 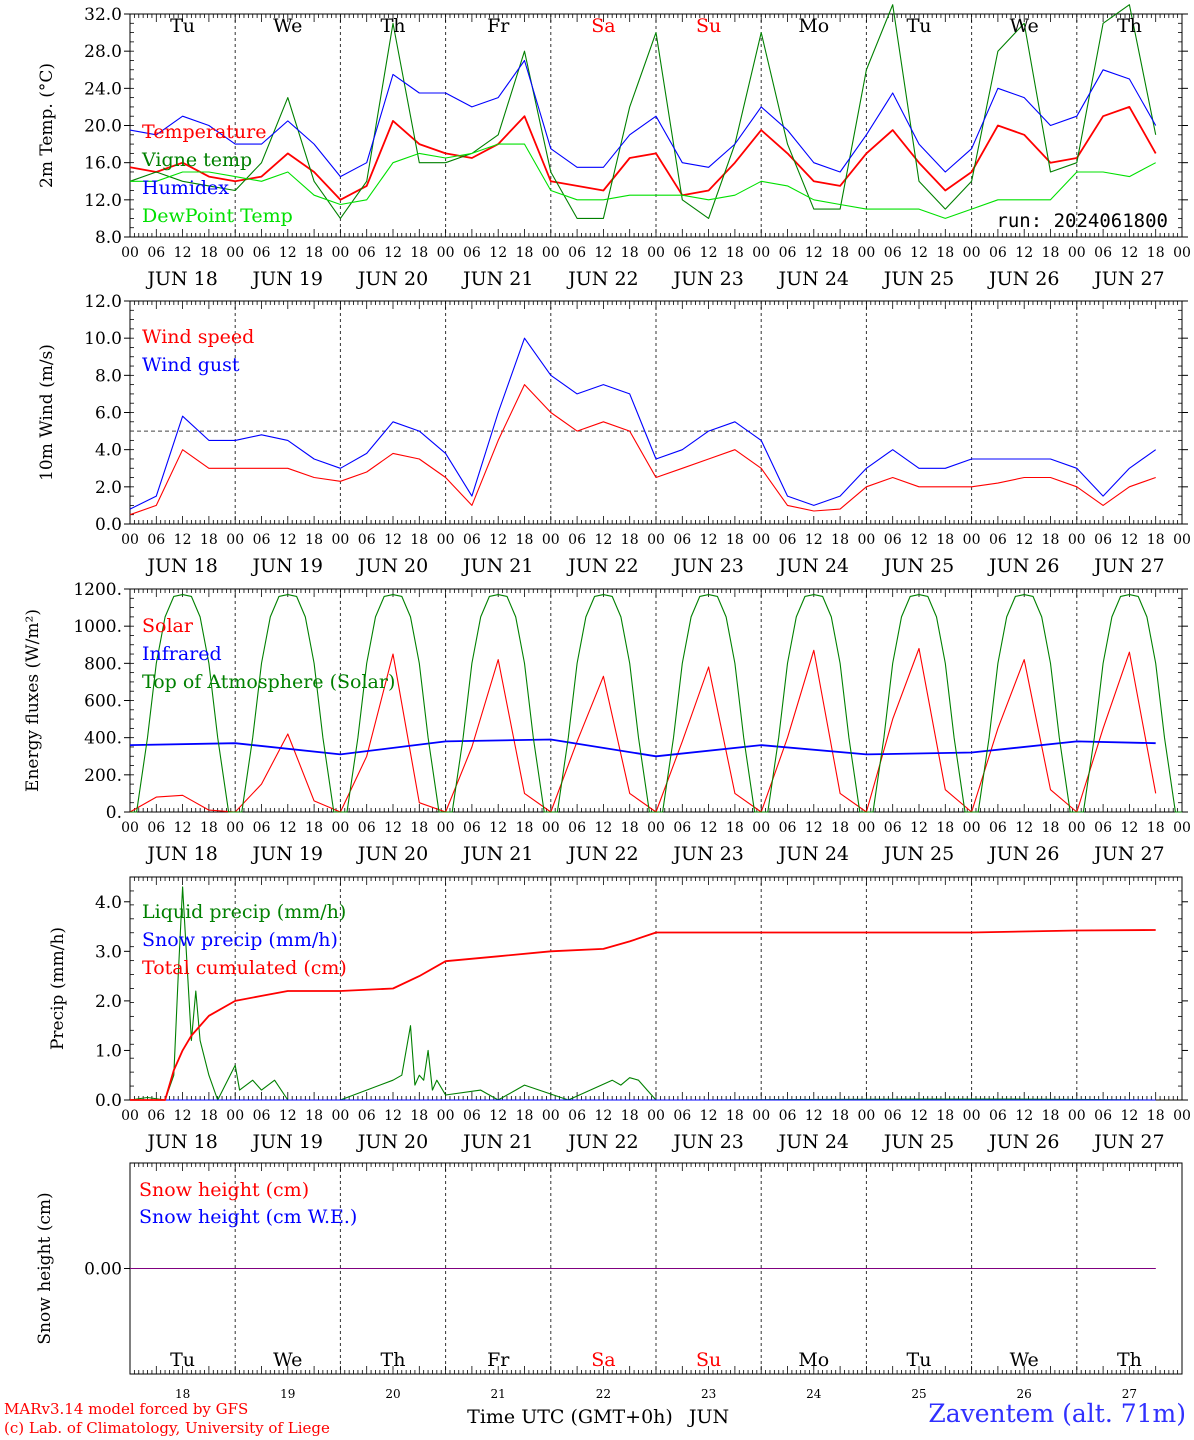 I want to click on series-line-wind-gust, so click(x=643, y=423).